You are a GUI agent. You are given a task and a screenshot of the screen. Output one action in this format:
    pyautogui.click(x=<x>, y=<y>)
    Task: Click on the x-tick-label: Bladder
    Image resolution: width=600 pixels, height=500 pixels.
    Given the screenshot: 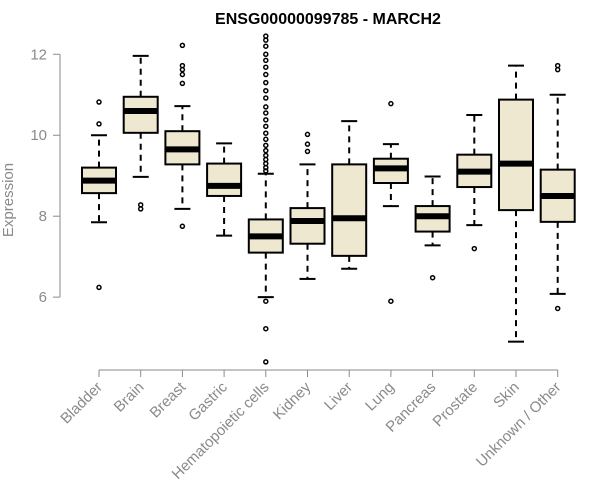 What is the action you would take?
    pyautogui.click(x=81, y=403)
    